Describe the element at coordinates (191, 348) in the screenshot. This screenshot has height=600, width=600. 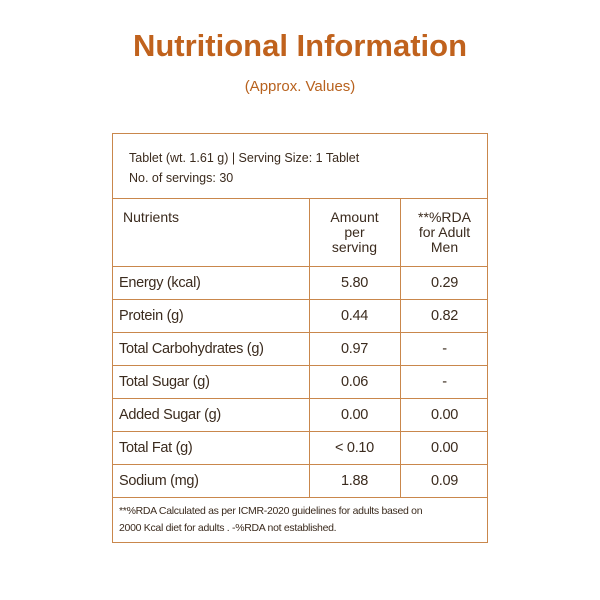
I see `text: Total Carbohydrates (g)` at that location.